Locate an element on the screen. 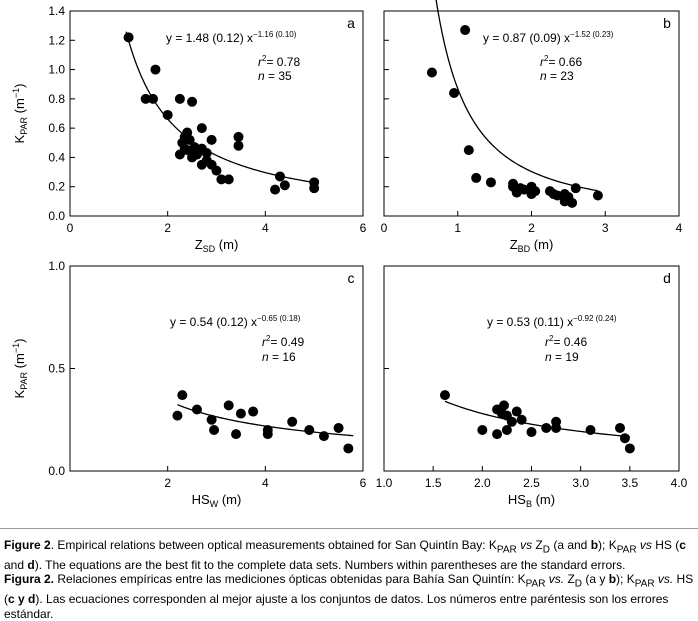  fit-equation: y = 0.53 (0.11) x−0.92 (0.24) is located at coordinates (552, 321).